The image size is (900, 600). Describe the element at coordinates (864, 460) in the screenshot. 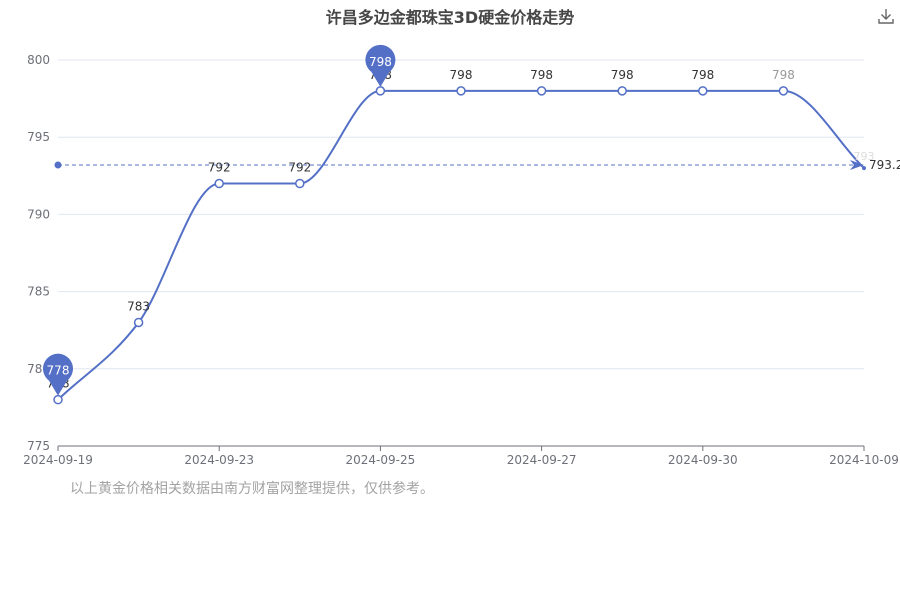

I see `x-tick-label: 2024-10-09` at that location.